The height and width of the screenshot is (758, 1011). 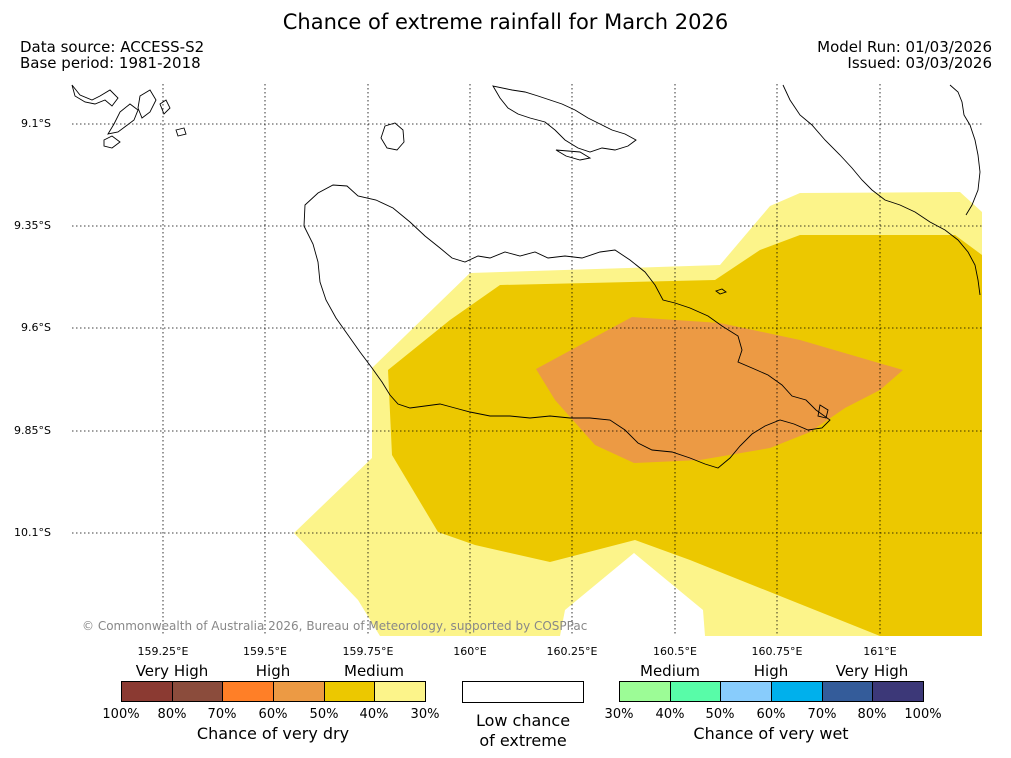 I want to click on dry-caption: Chance of very dry, so click(x=273, y=733).